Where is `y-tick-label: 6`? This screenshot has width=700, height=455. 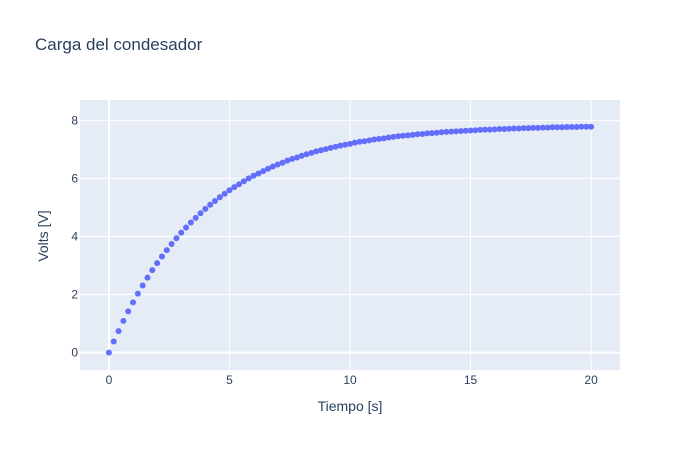
y-tick-label: 6 is located at coordinates (74, 178).